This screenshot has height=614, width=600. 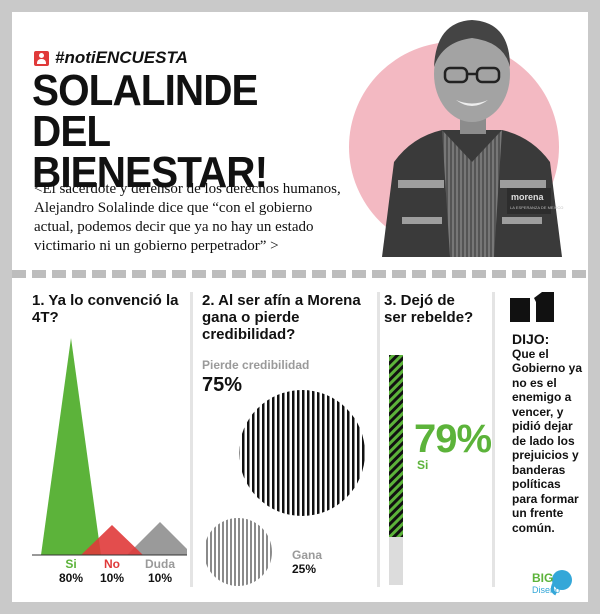 What do you see at coordinates (71, 564) in the screenshot?
I see `q1-option-label: Si` at bounding box center [71, 564].